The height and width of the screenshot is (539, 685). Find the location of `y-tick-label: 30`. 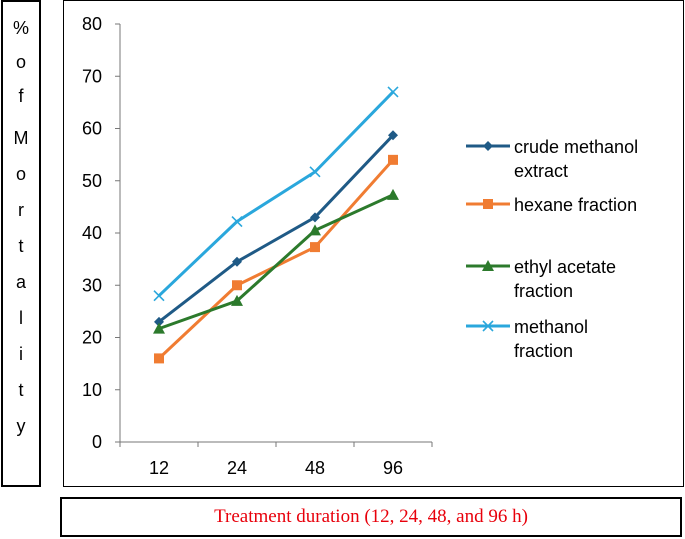

y-tick-label: 30 is located at coordinates (92, 285).